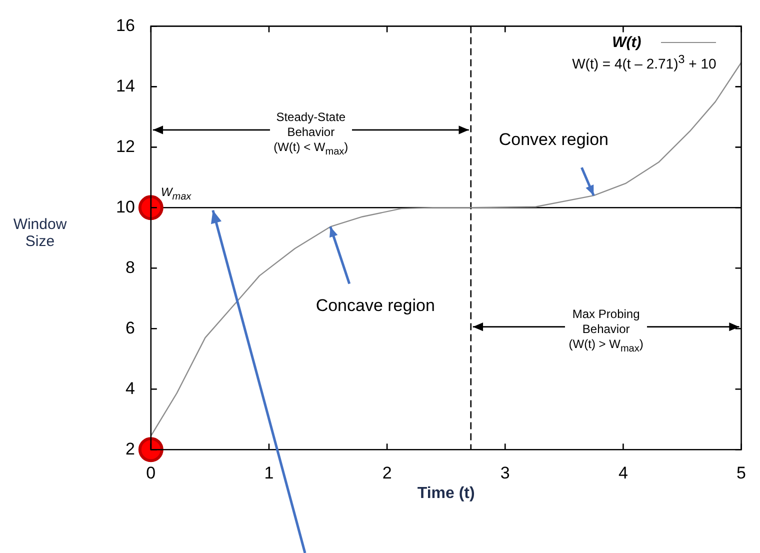 Image resolution: width=760 pixels, height=553 pixels. What do you see at coordinates (130, 448) in the screenshot?
I see `y-tick-label: 2` at bounding box center [130, 448].